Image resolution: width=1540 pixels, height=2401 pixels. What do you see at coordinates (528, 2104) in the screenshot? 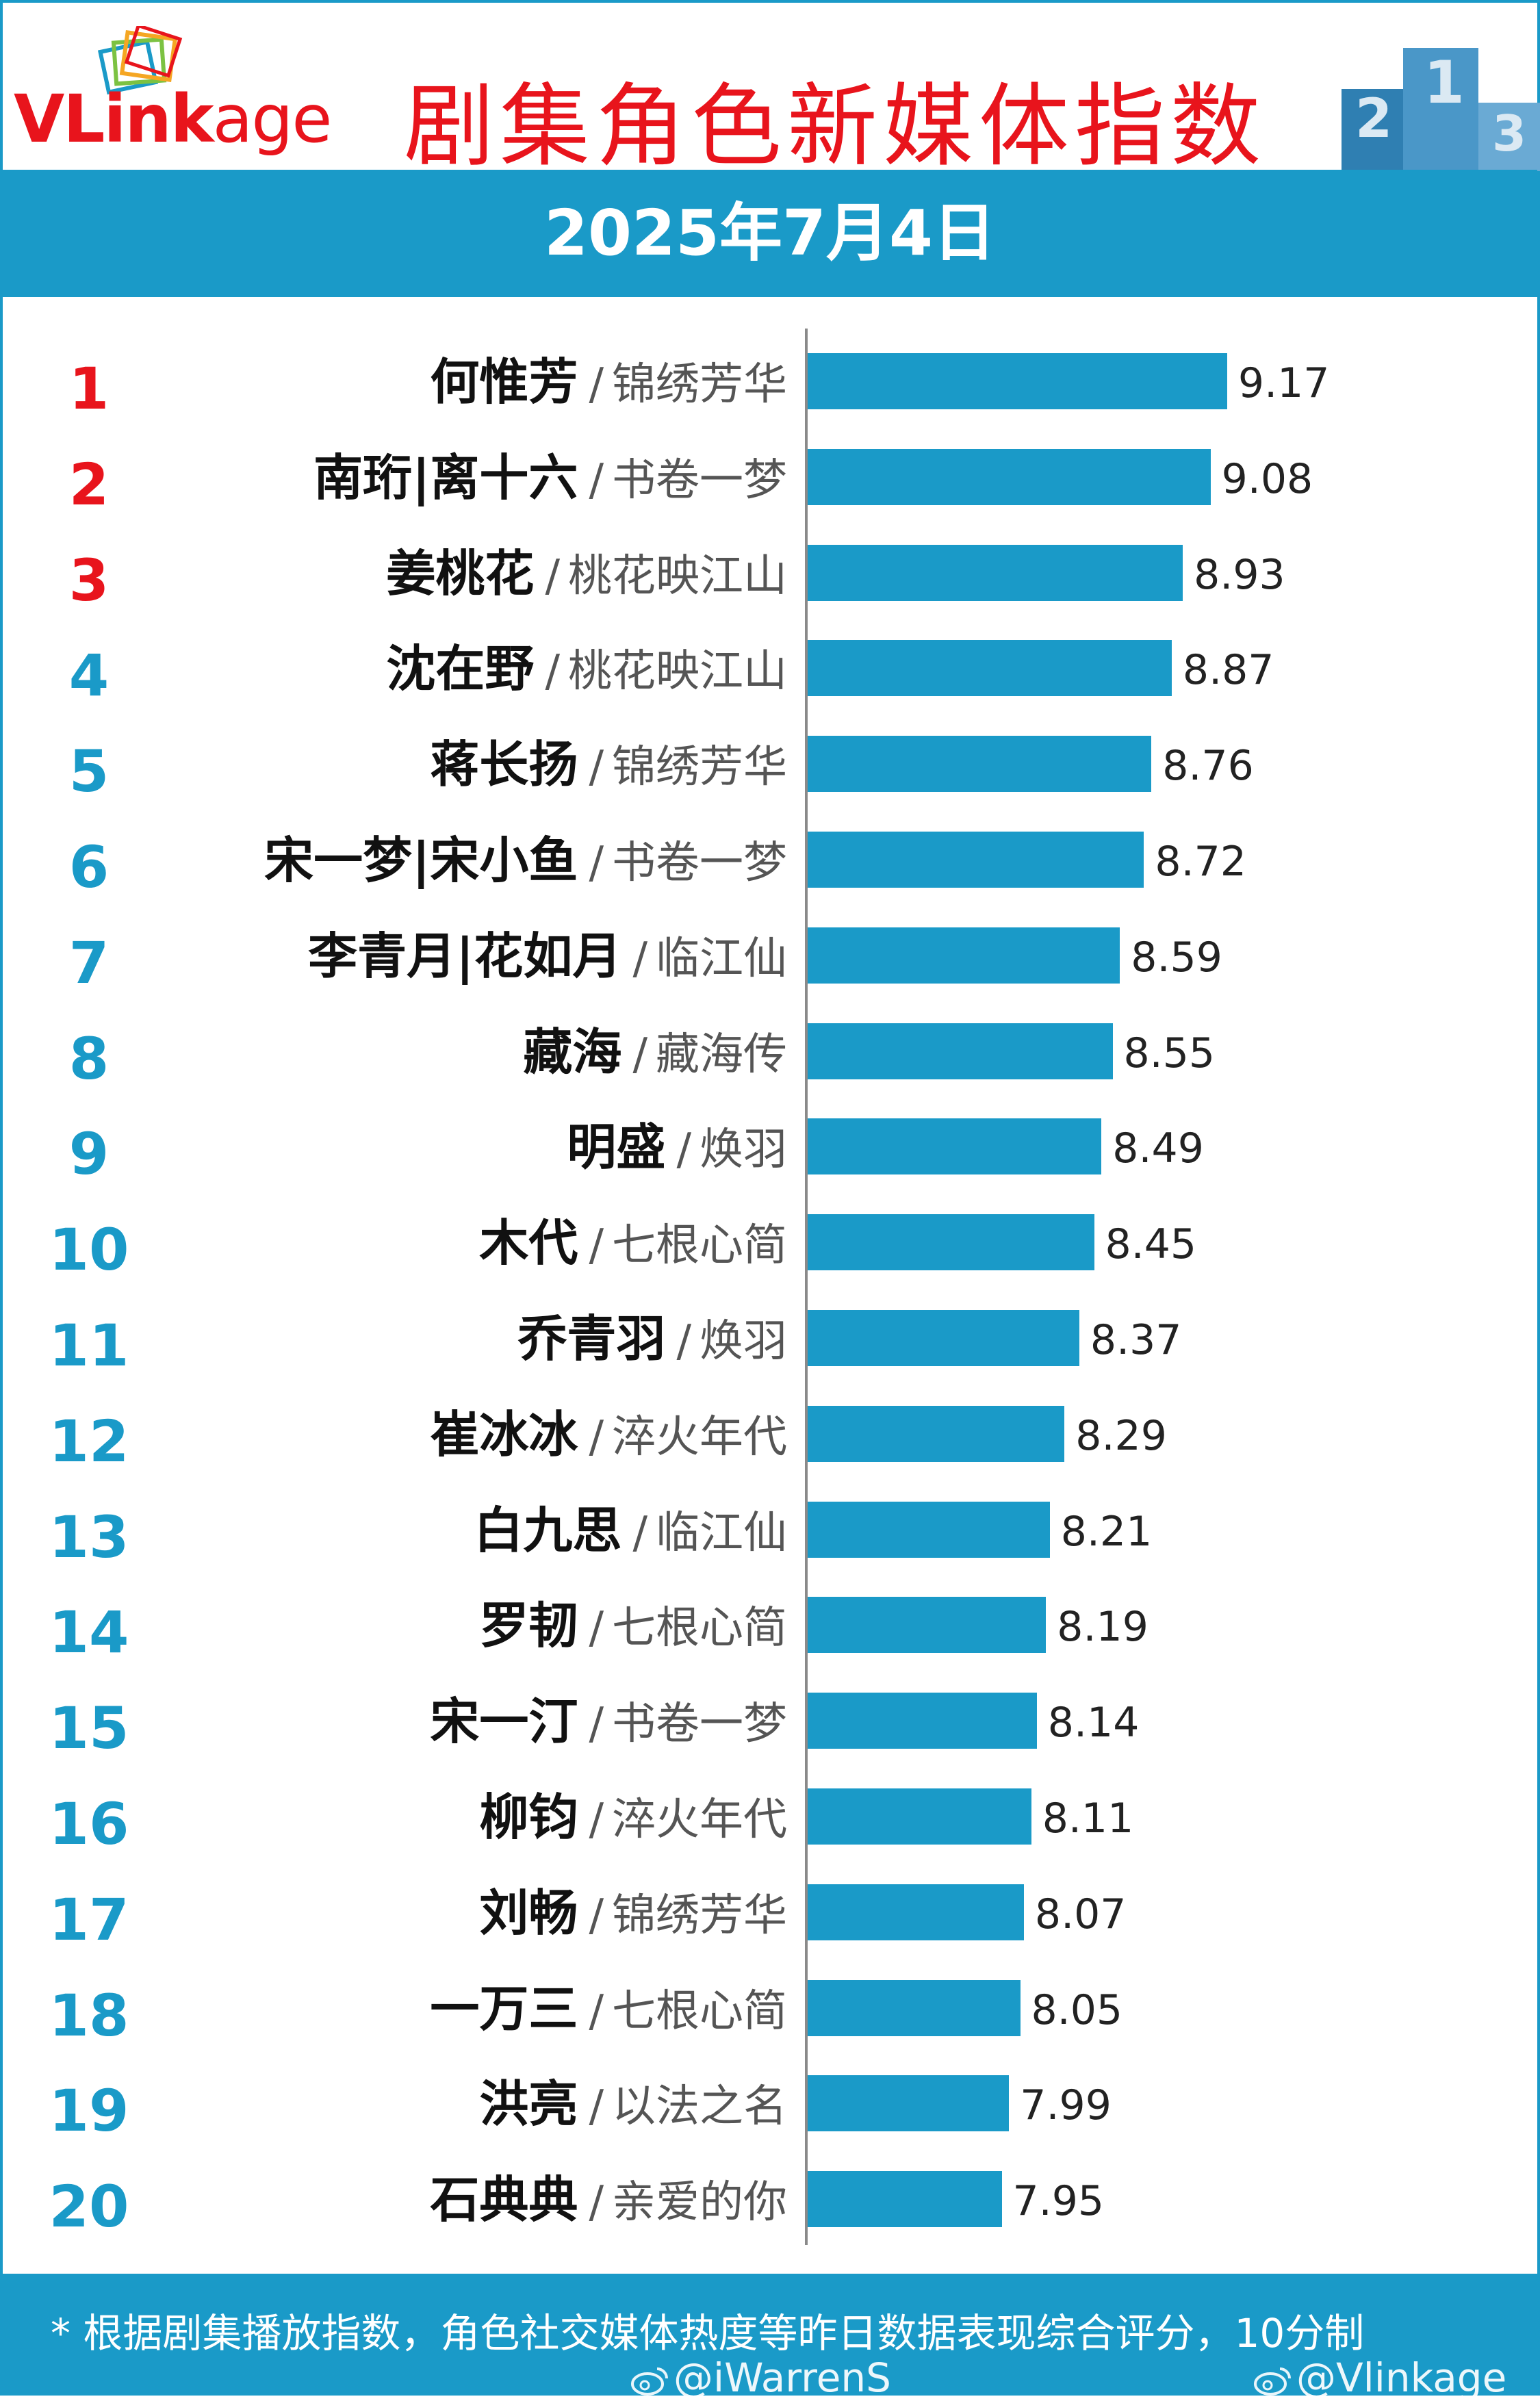
I see `character-name: 洪亮` at bounding box center [528, 2104].